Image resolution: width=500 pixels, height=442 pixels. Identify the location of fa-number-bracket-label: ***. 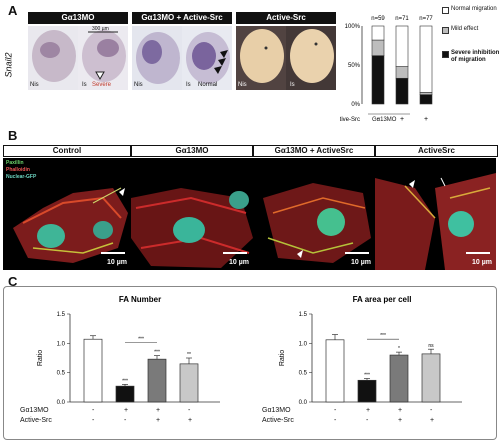
(141, 340).